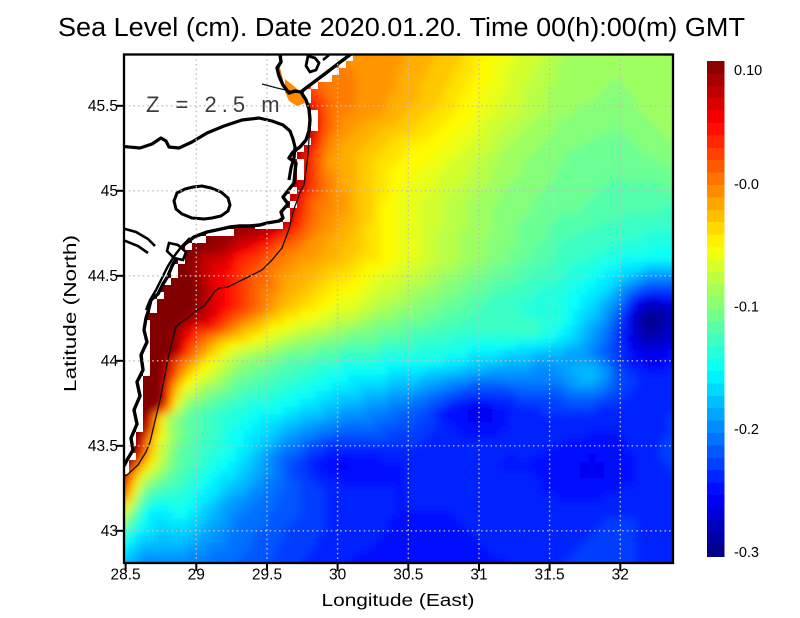 The height and width of the screenshot is (618, 800). What do you see at coordinates (110, 361) in the screenshot?
I see `svg-text: 44` at bounding box center [110, 361].